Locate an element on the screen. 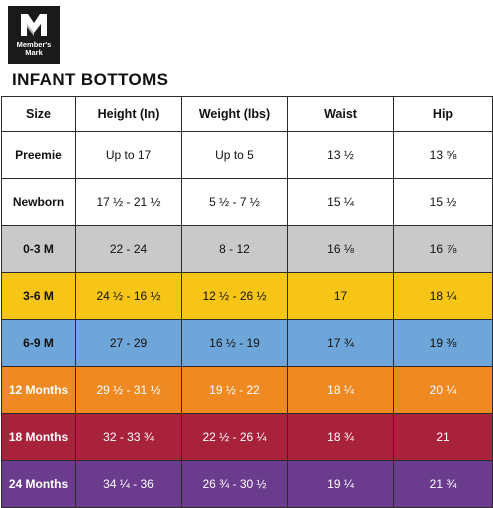  hip-cell: 21 ¾ is located at coordinates (443, 484).